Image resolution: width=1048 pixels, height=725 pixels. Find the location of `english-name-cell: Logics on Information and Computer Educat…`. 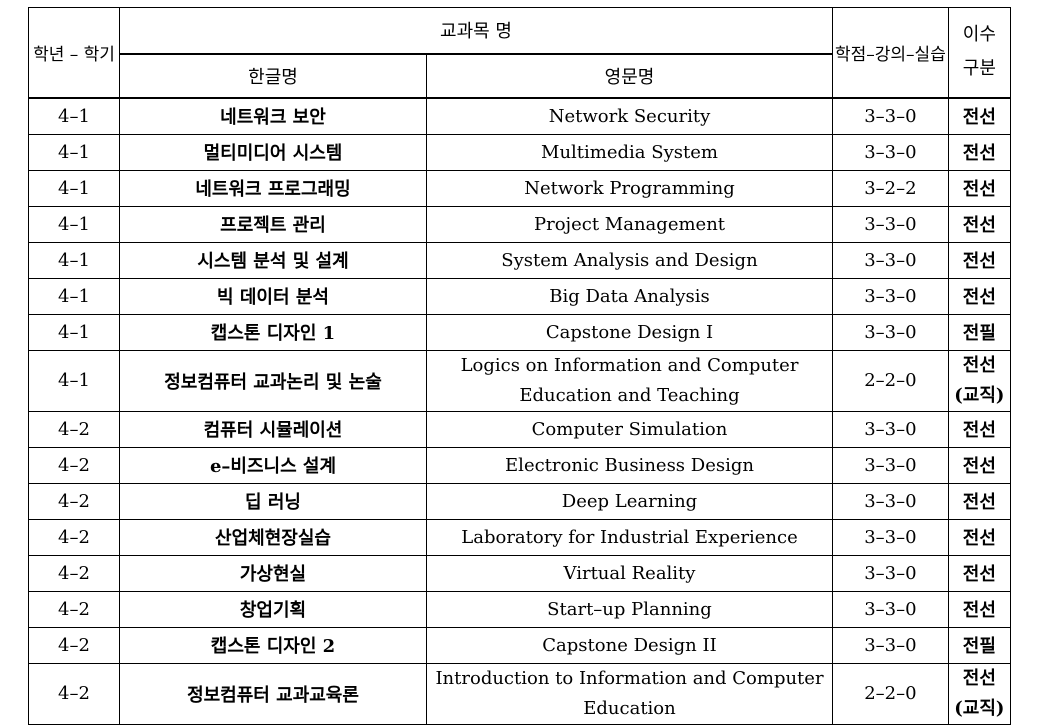

english-name-cell: Logics on Information and Computer Educat… is located at coordinates (629, 380).